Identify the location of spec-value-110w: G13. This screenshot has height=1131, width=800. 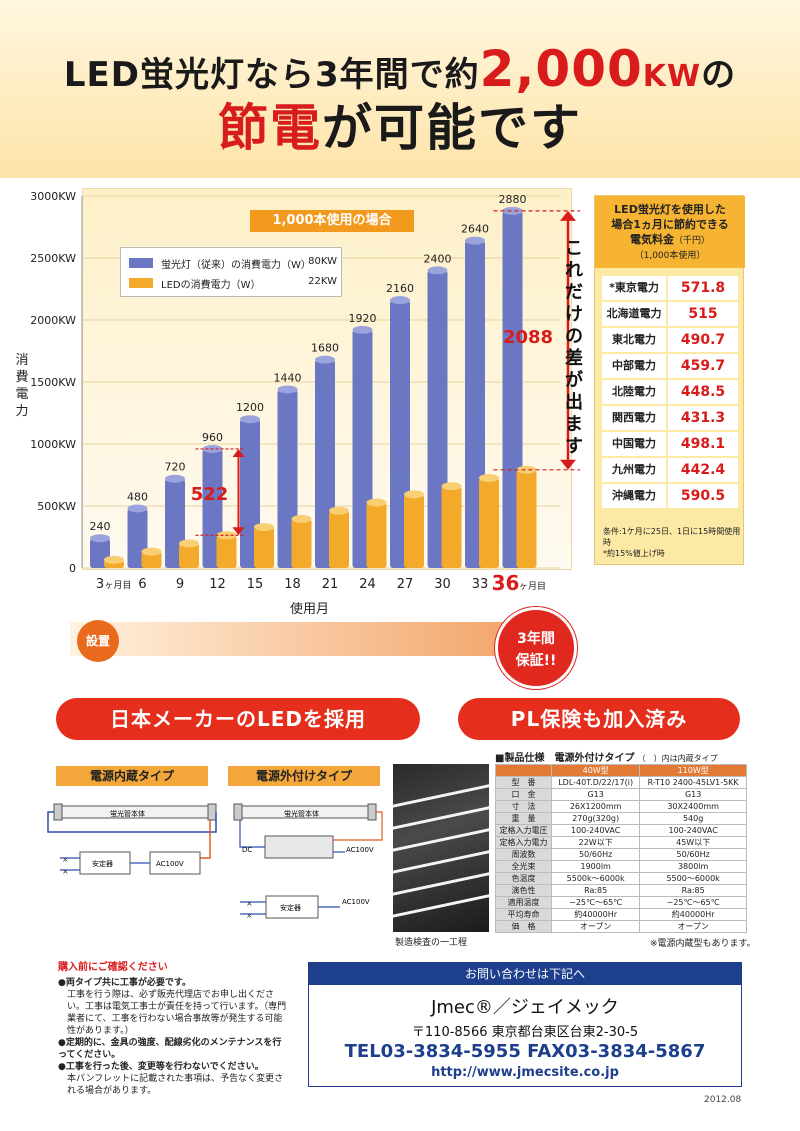
(693, 794).